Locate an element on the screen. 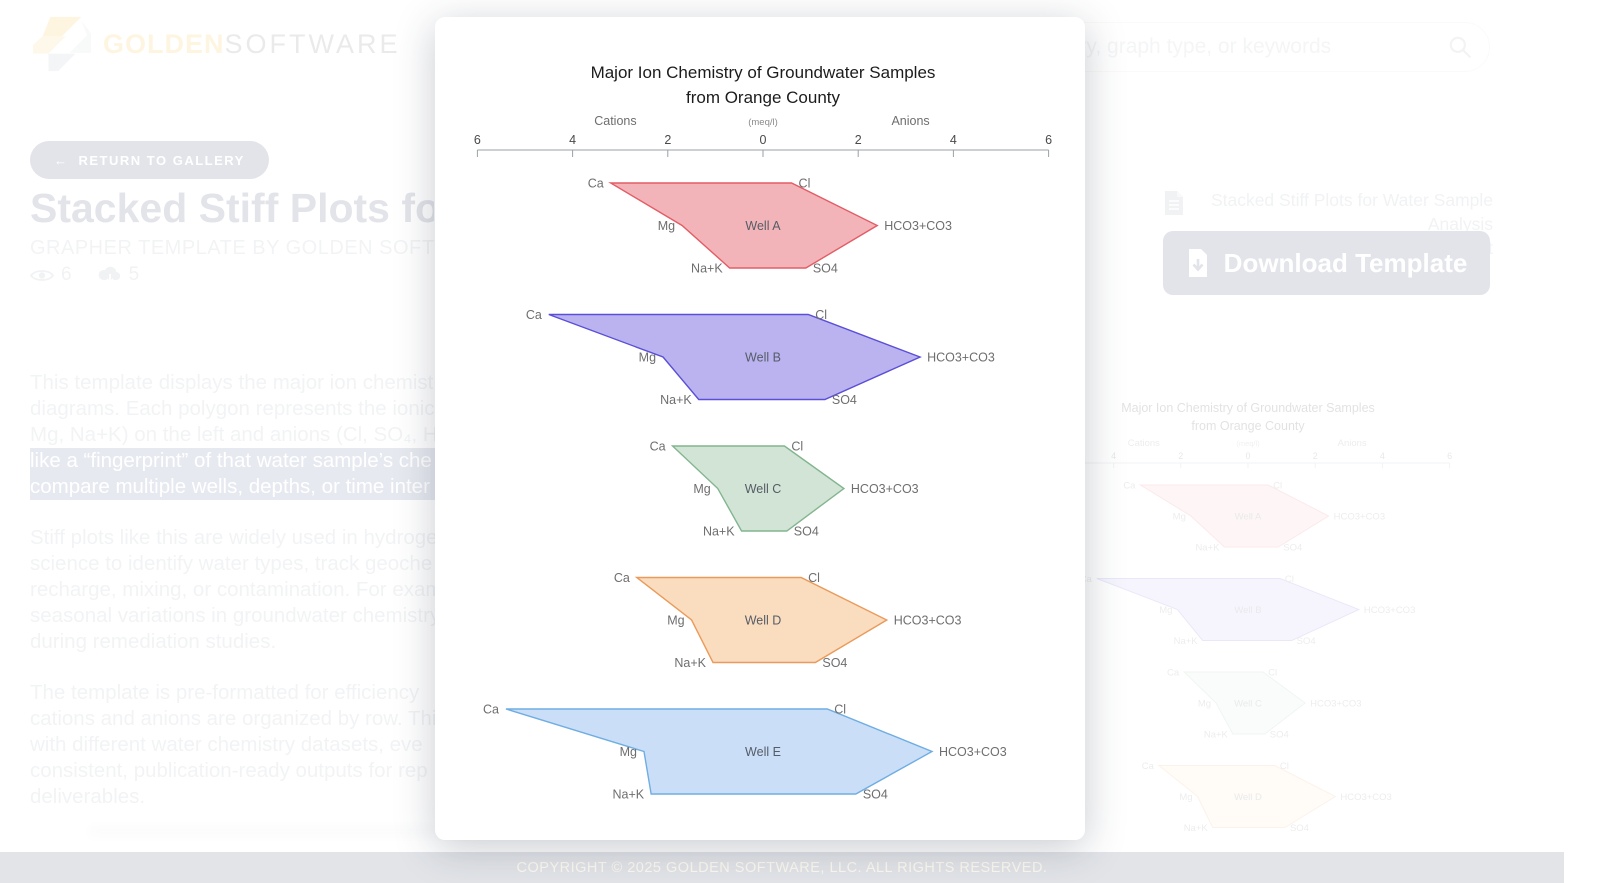  well-name-label: Well A is located at coordinates (763, 226).